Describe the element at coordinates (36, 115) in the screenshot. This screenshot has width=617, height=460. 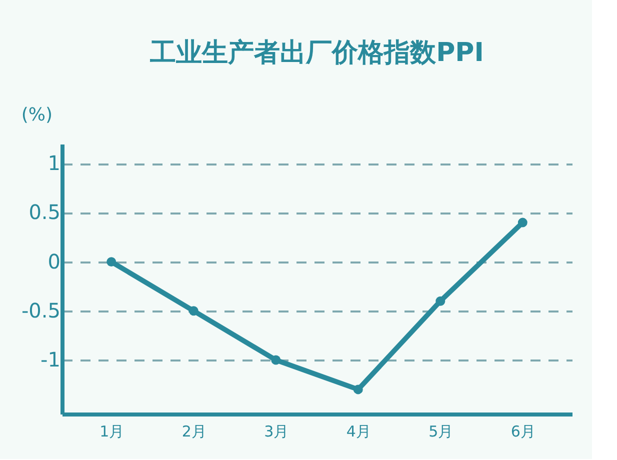
I see `y-axis-title: (%)` at that location.